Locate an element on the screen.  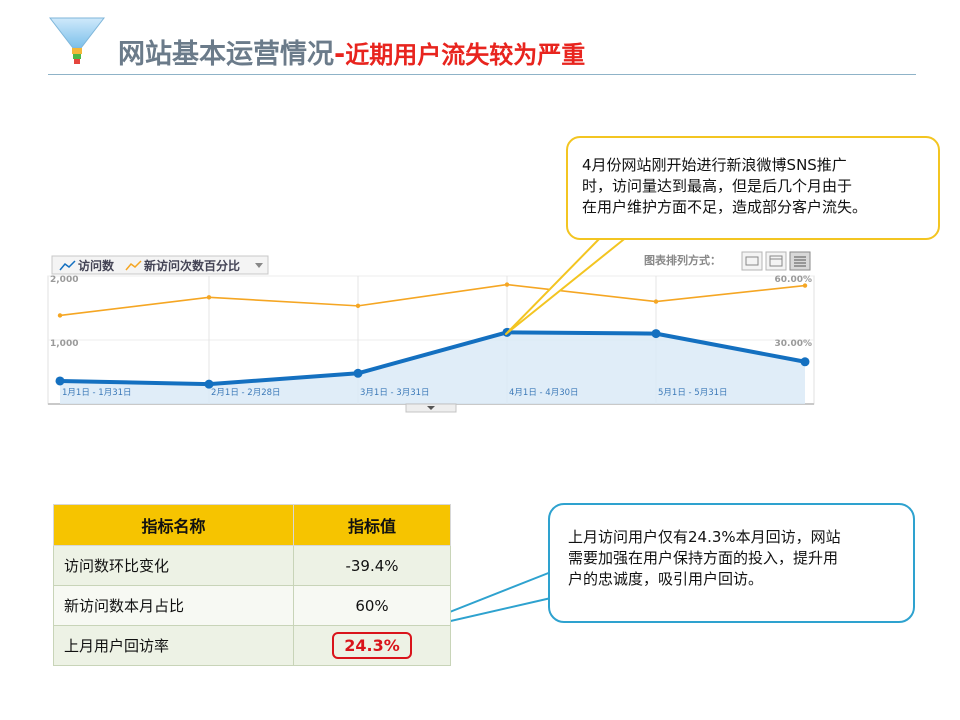
series-lines is located at coordinates (432, 335).